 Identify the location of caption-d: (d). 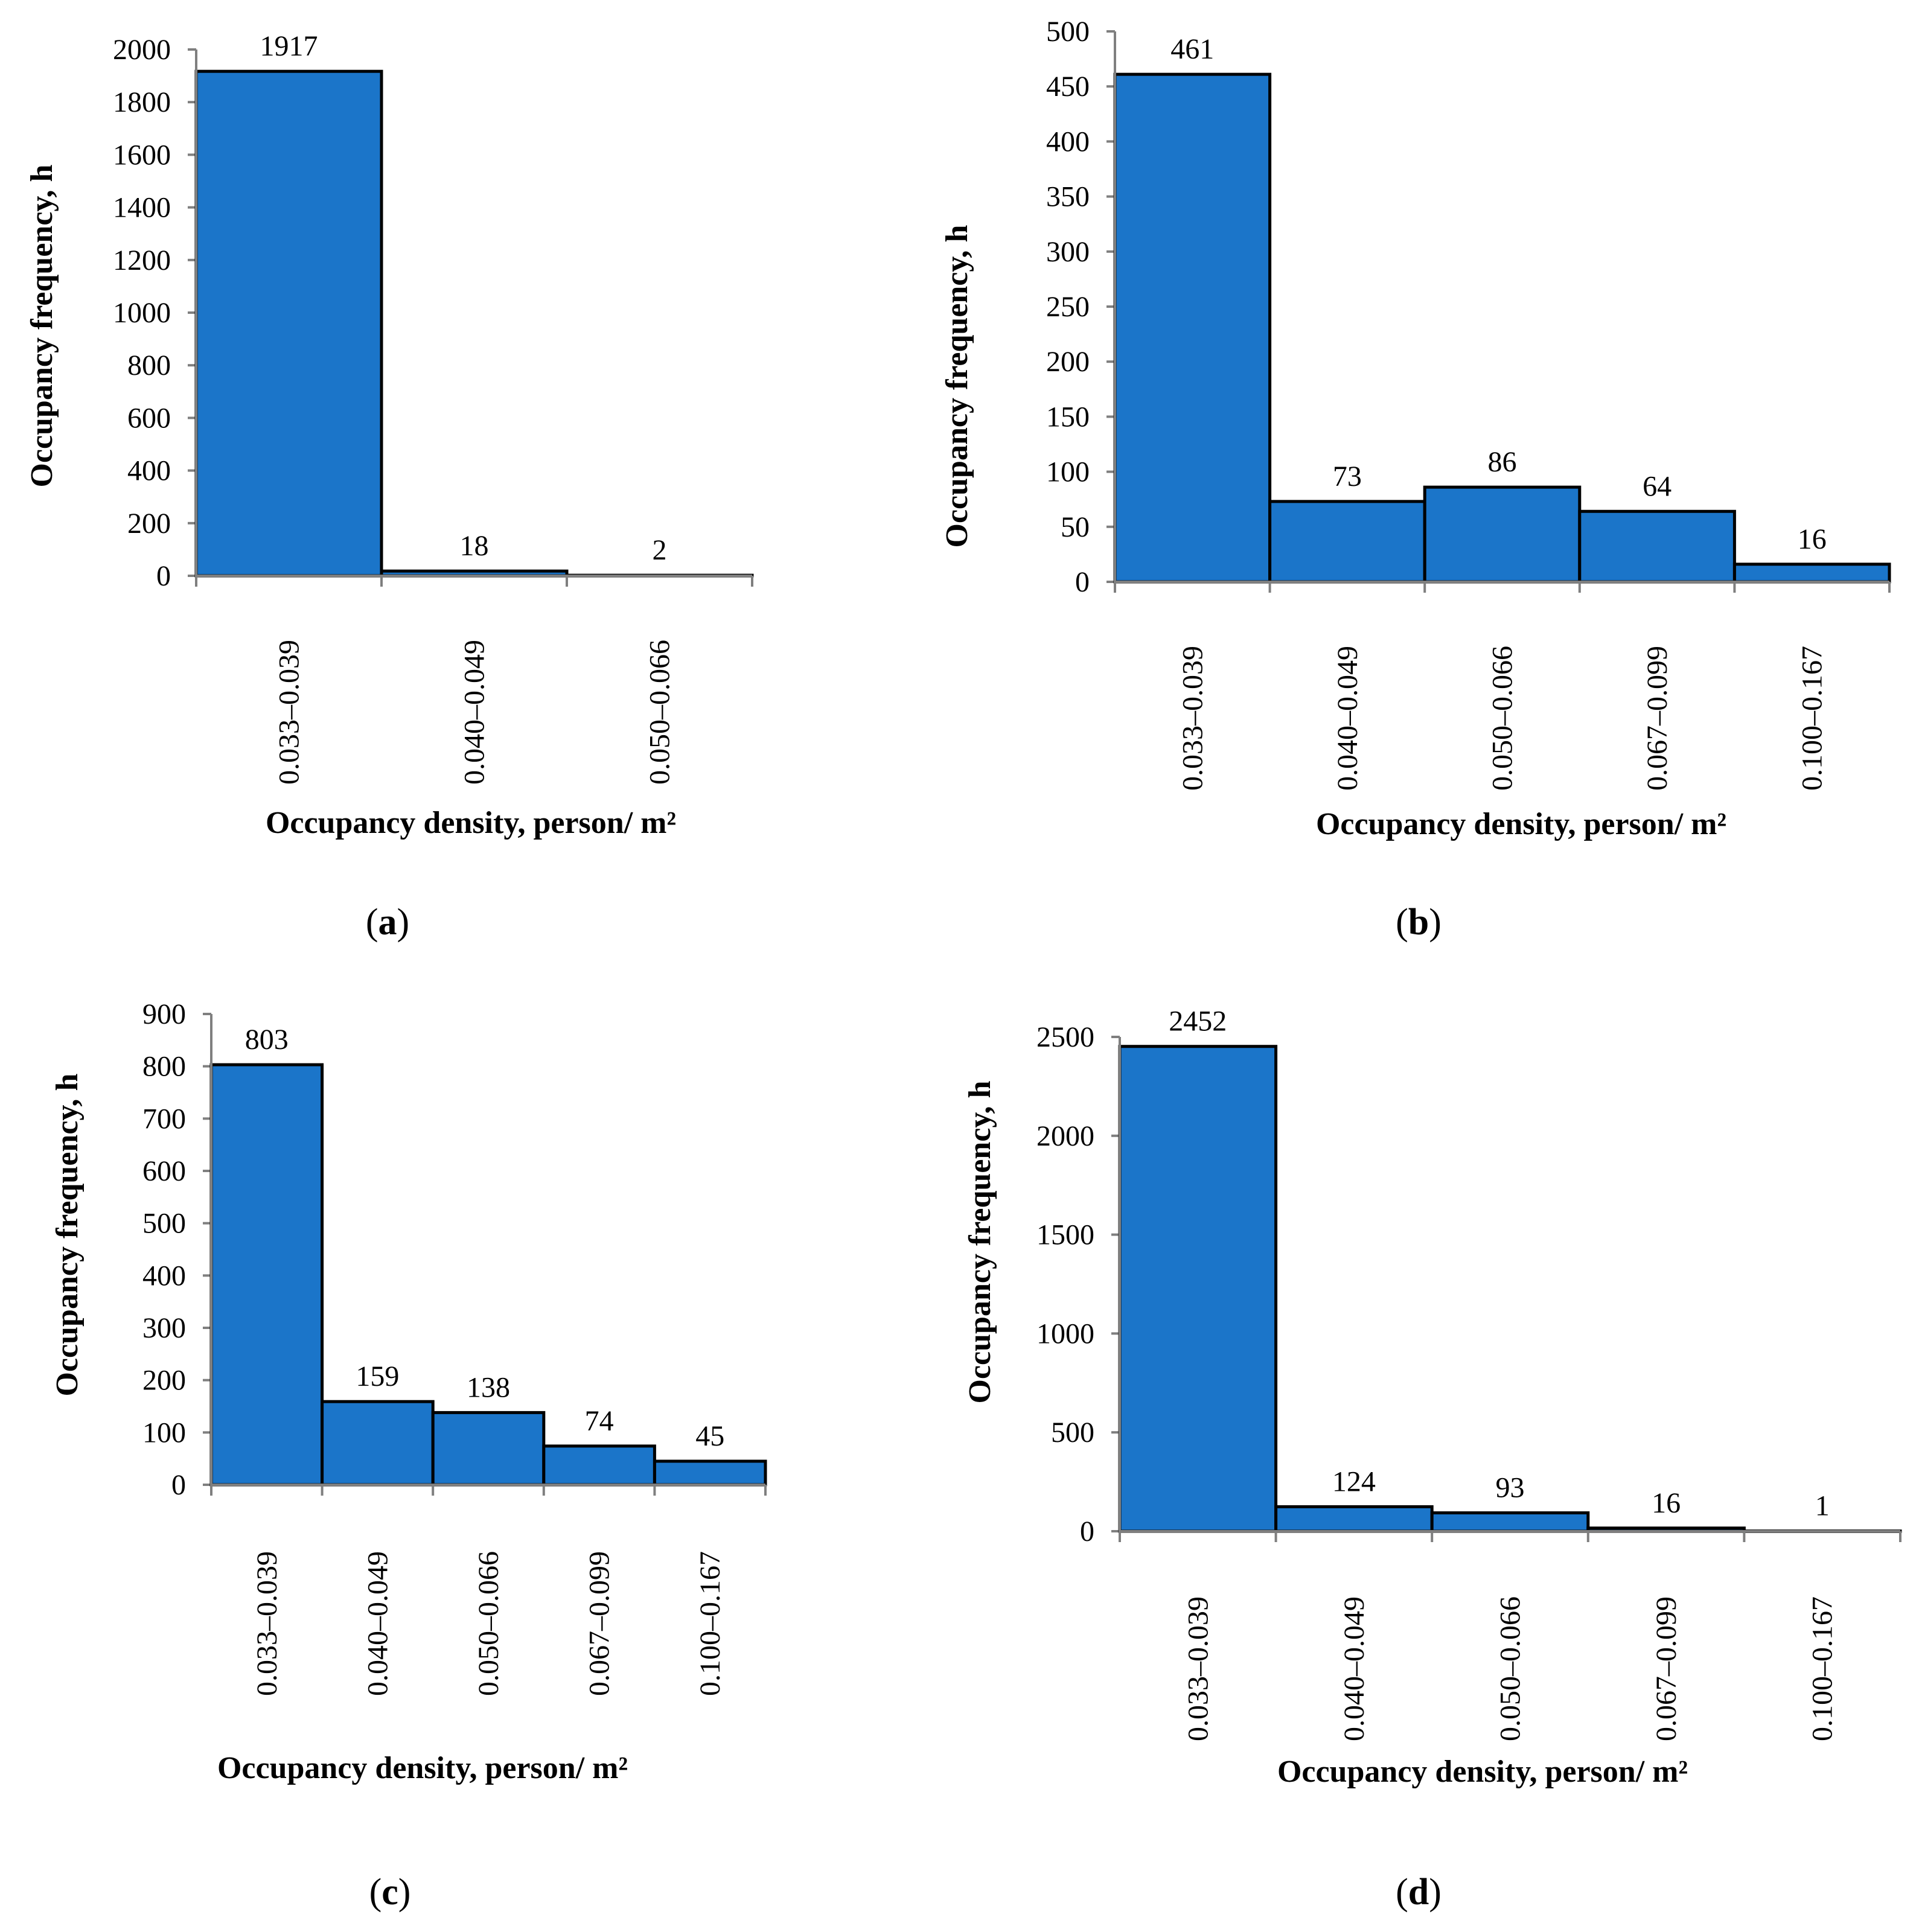
(1419, 1892).